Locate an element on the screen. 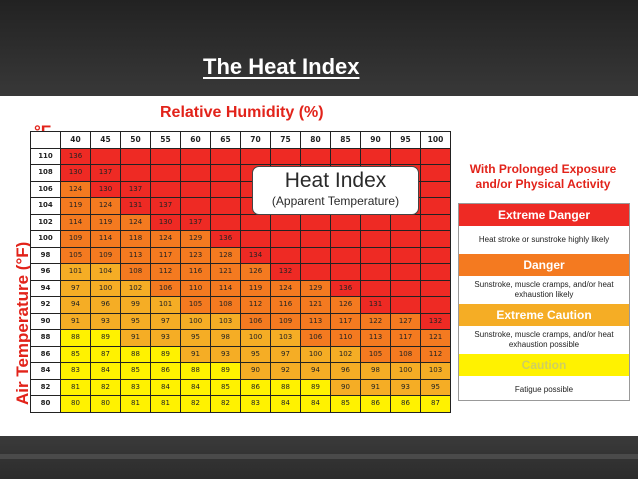  temperature-tick-label: 102 is located at coordinates (45, 222).